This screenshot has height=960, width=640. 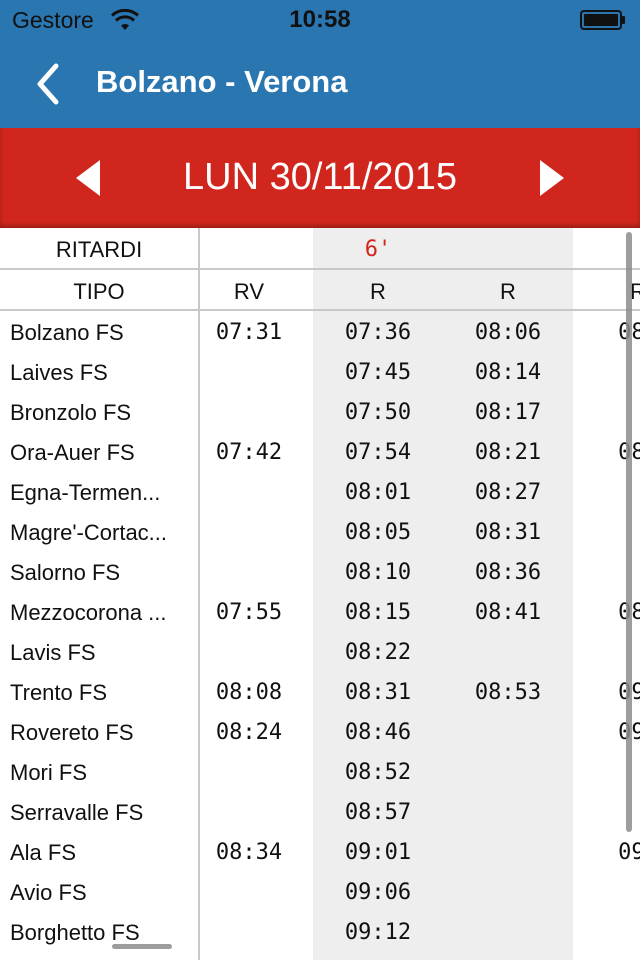 I want to click on departure-time: 07:42, so click(x=249, y=452).